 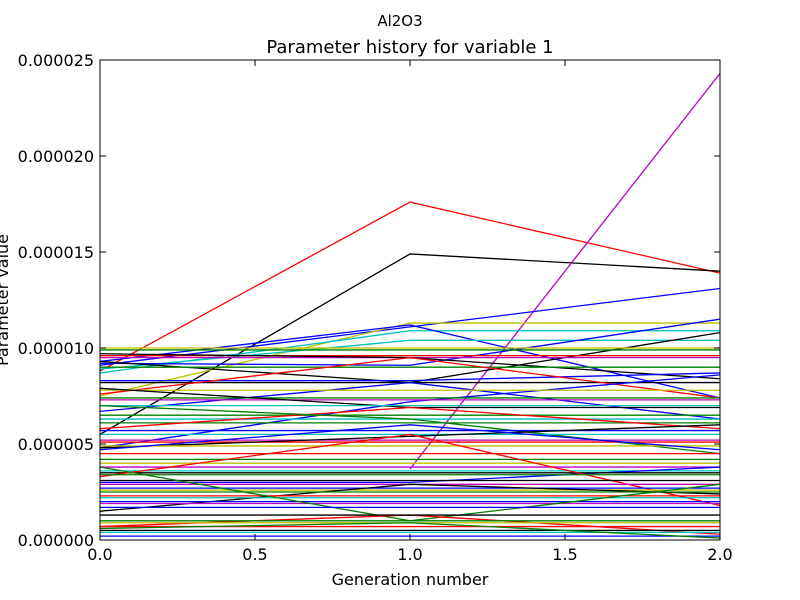 I want to click on y-tick-label-3: 0.000015, so click(x=56, y=252).